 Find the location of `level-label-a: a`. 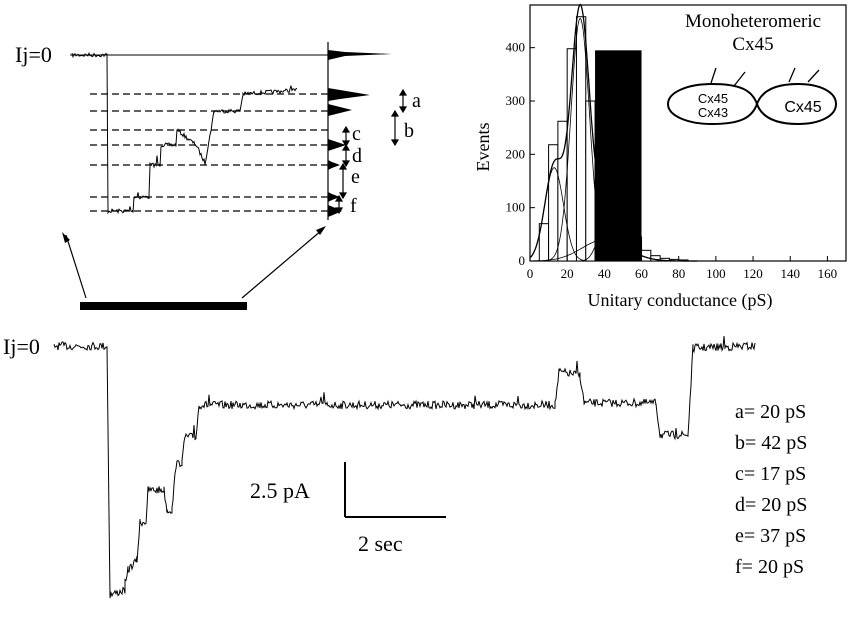

level-label-a: a is located at coordinates (416, 101).